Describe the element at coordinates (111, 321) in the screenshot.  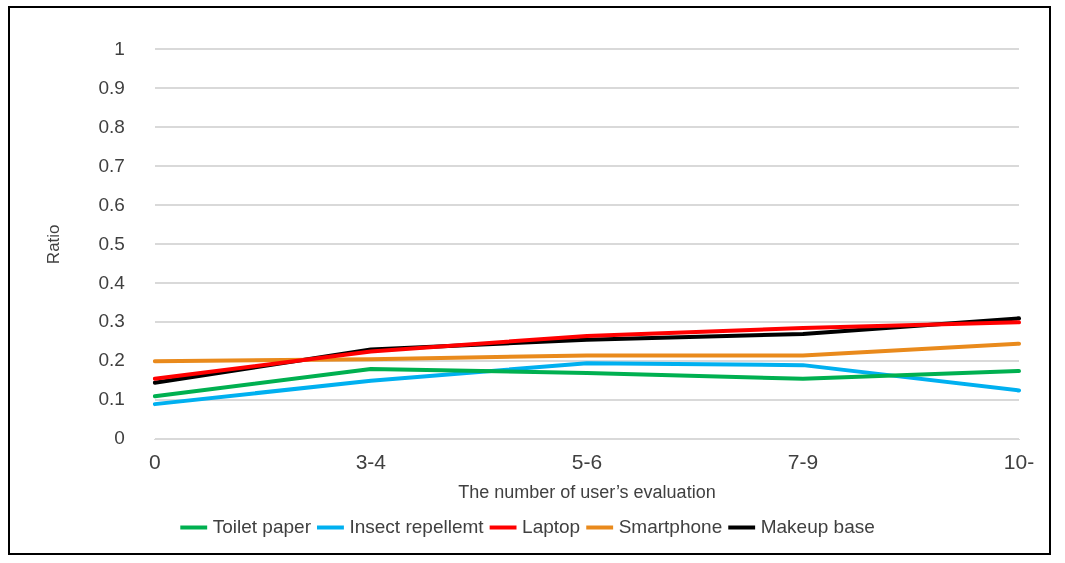
I see `y-tick-label: 0.3` at that location.